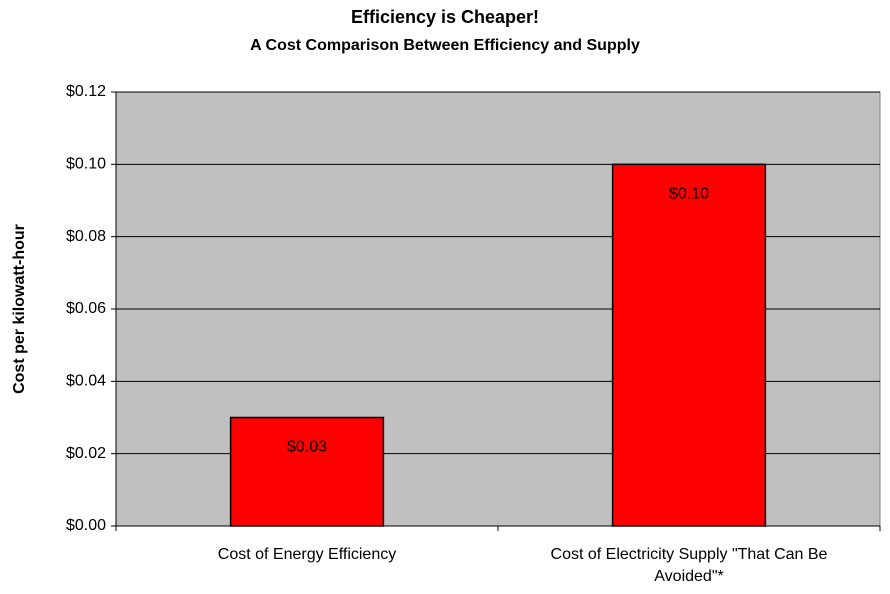 Image resolution: width=890 pixels, height=594 pixels. Describe the element at coordinates (86, 236) in the screenshot. I see `y-tick-label: $0.08` at that location.